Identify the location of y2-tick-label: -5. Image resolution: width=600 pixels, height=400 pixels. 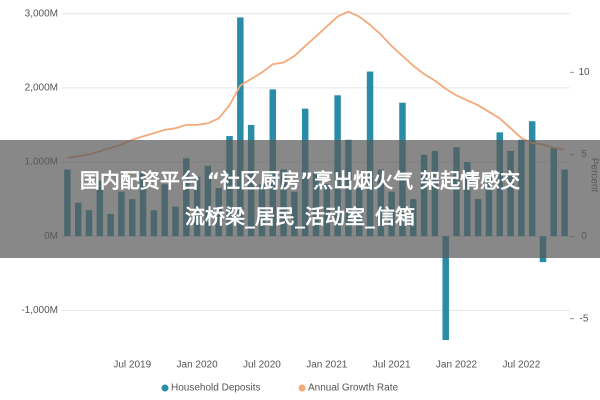
(584, 318).